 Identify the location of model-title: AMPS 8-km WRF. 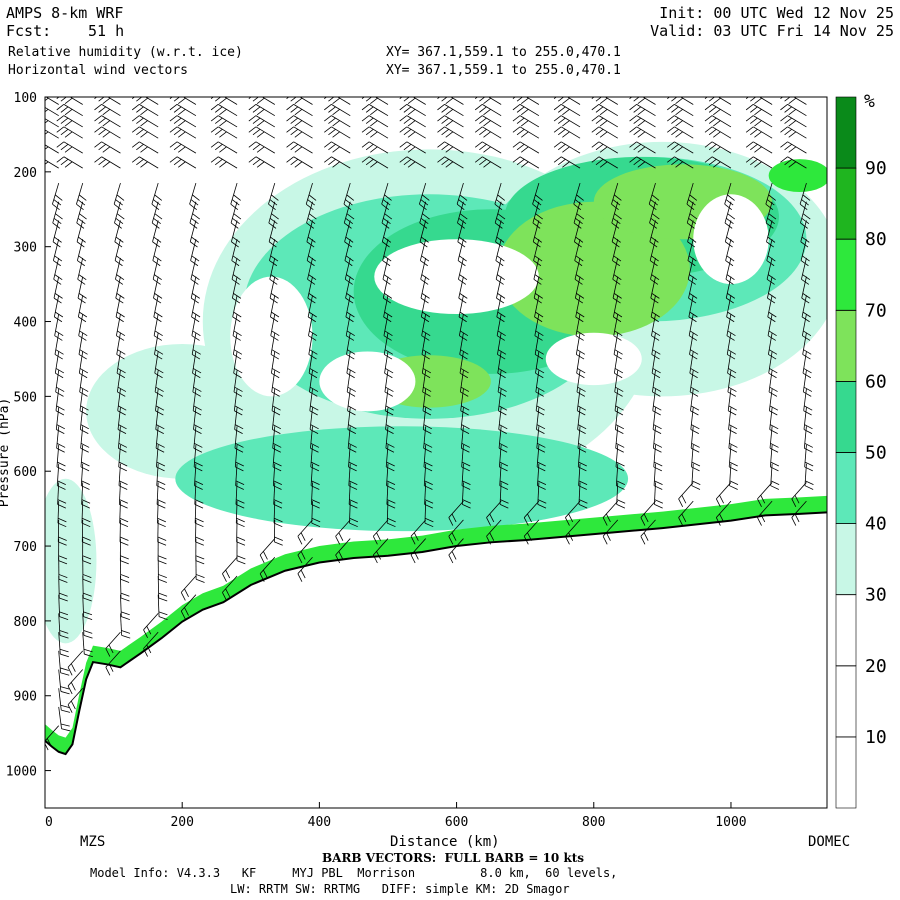
(65, 13).